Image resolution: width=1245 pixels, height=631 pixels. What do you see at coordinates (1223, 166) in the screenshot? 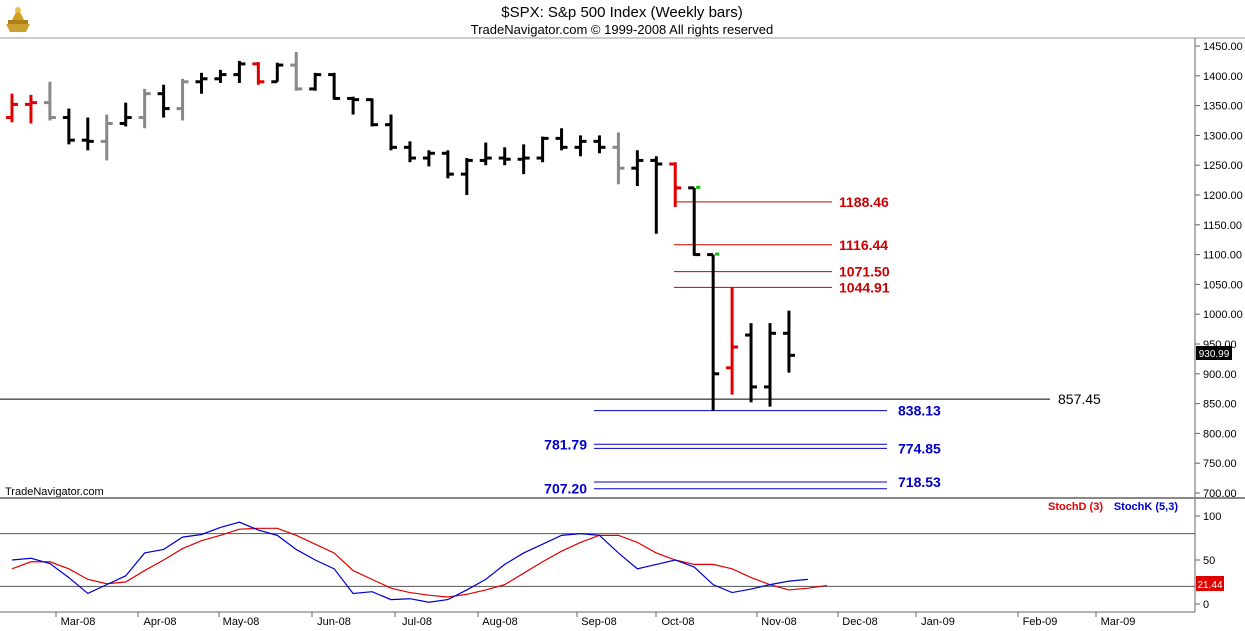
I see `price-y-tick-label: 1250.00` at bounding box center [1223, 166].